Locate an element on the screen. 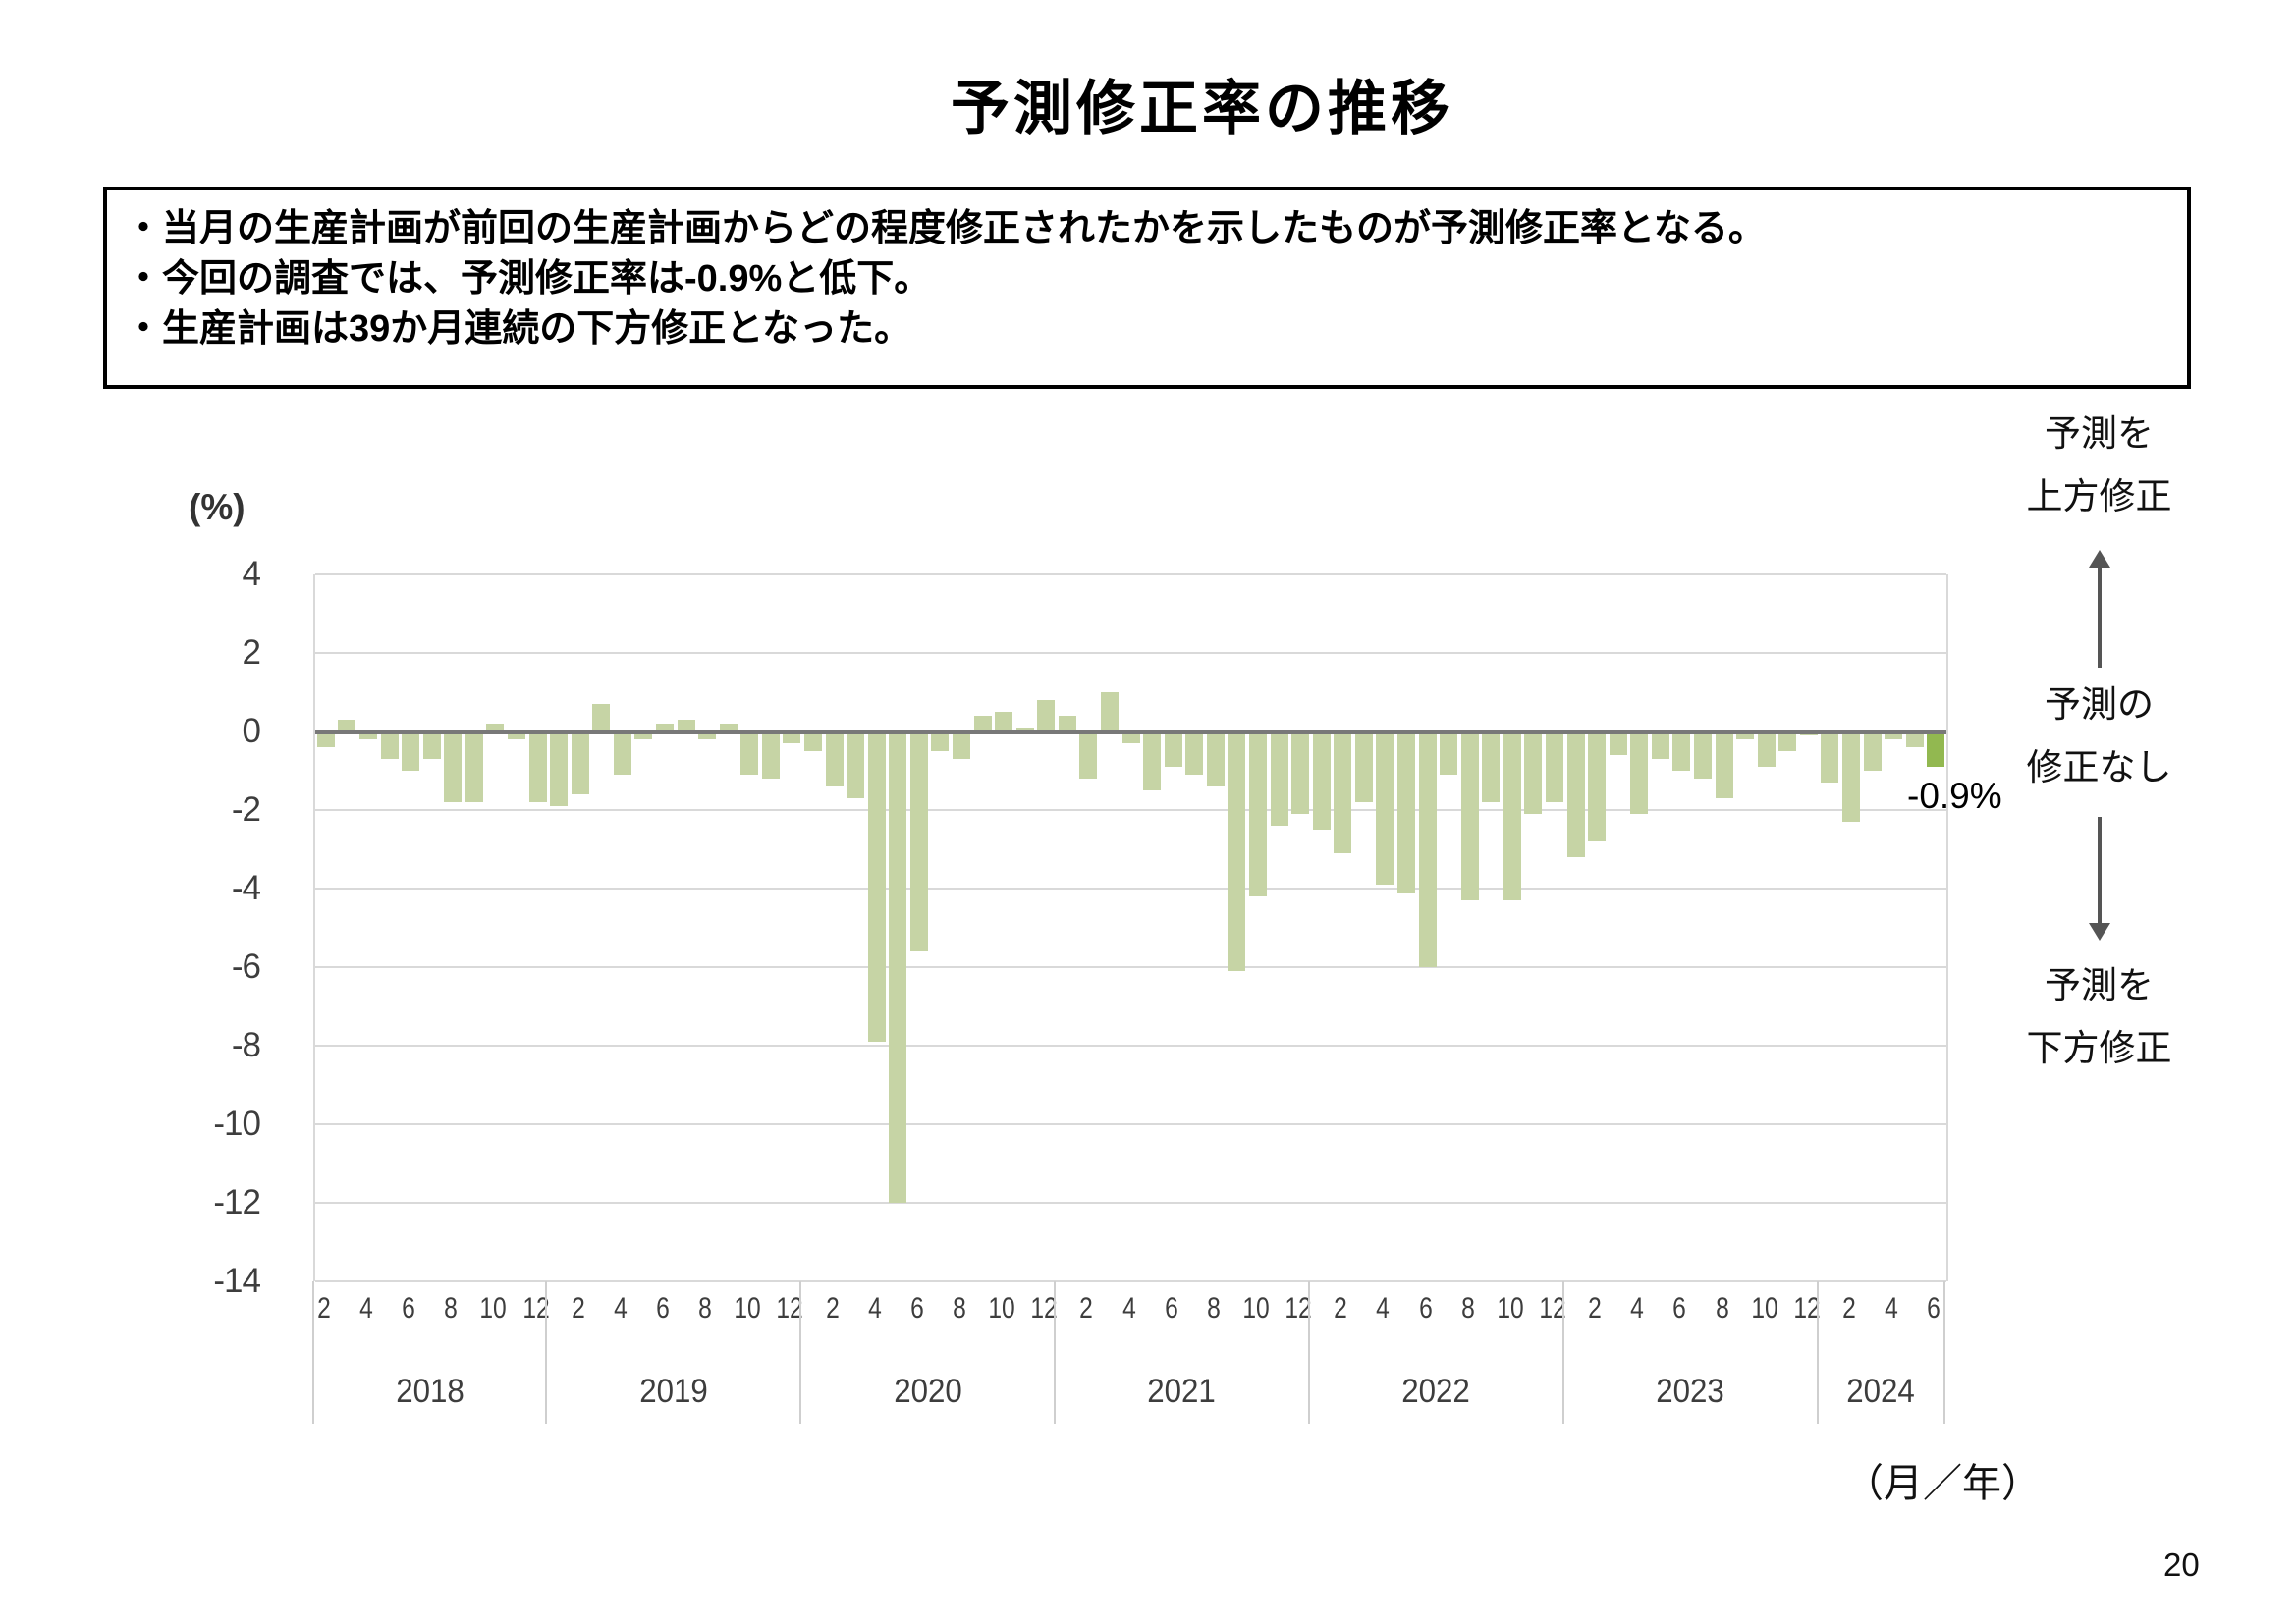 The image size is (2296, 1624). summary-line: ・生産計画は39か月連続の下方修正となった。 is located at coordinates (518, 329).